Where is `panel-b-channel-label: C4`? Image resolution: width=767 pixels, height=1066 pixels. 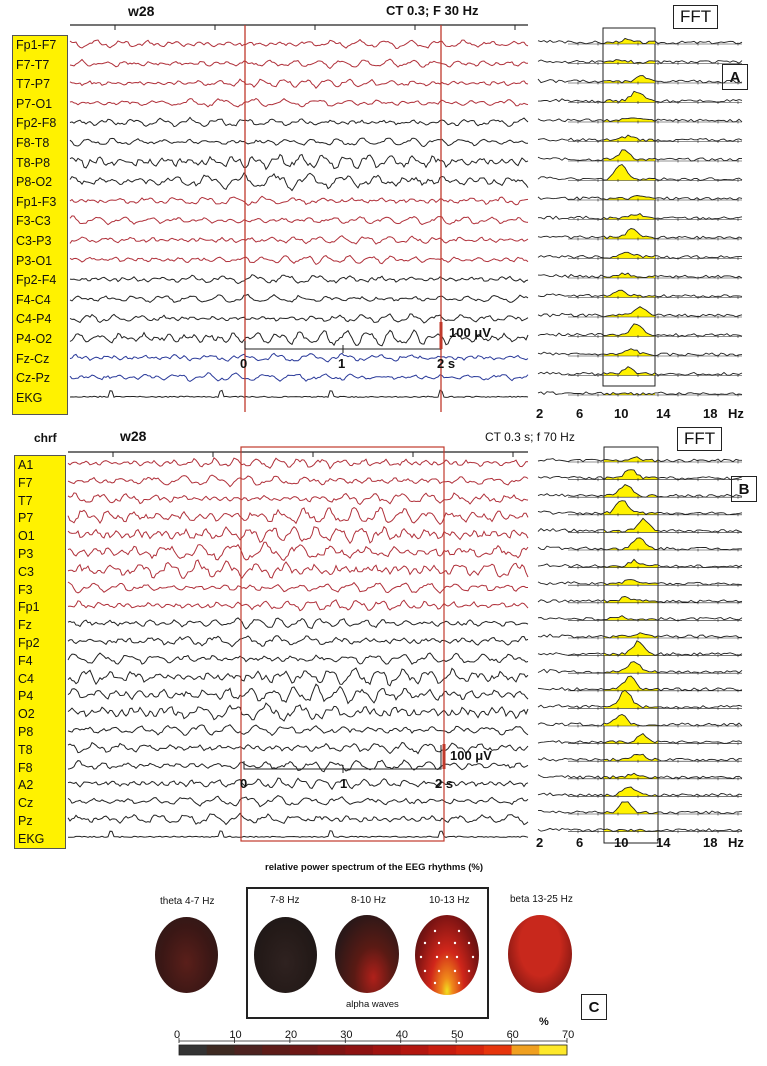
panel-b-channel-label: C4 is located at coordinates (26, 678).